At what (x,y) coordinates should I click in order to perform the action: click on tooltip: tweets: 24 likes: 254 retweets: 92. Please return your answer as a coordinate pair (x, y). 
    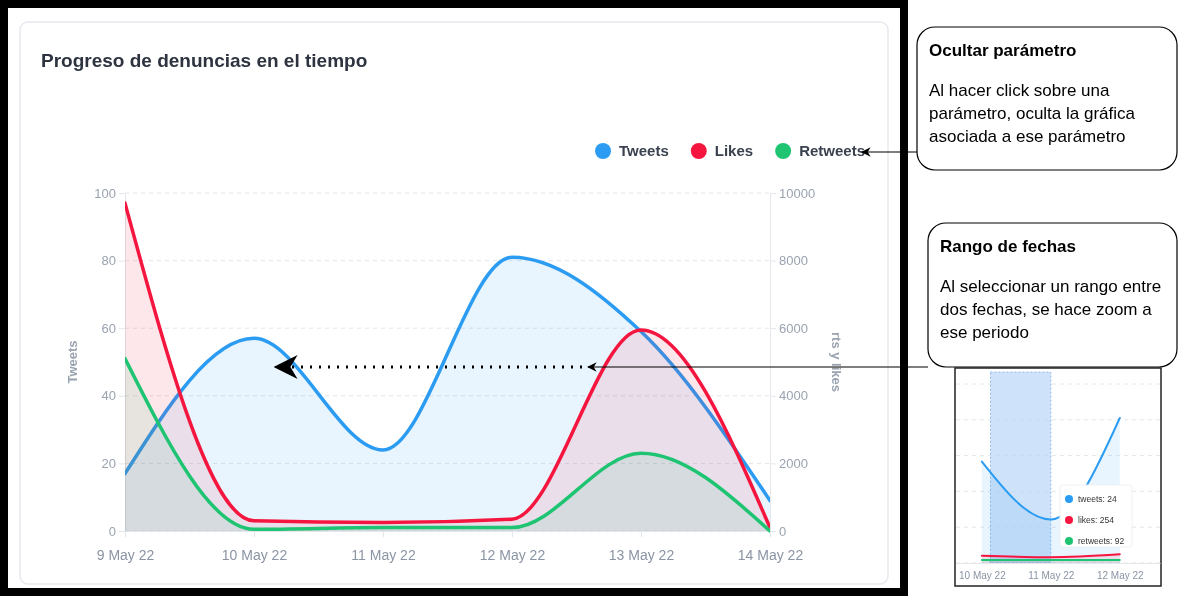
    Looking at the image, I should click on (1096, 516).